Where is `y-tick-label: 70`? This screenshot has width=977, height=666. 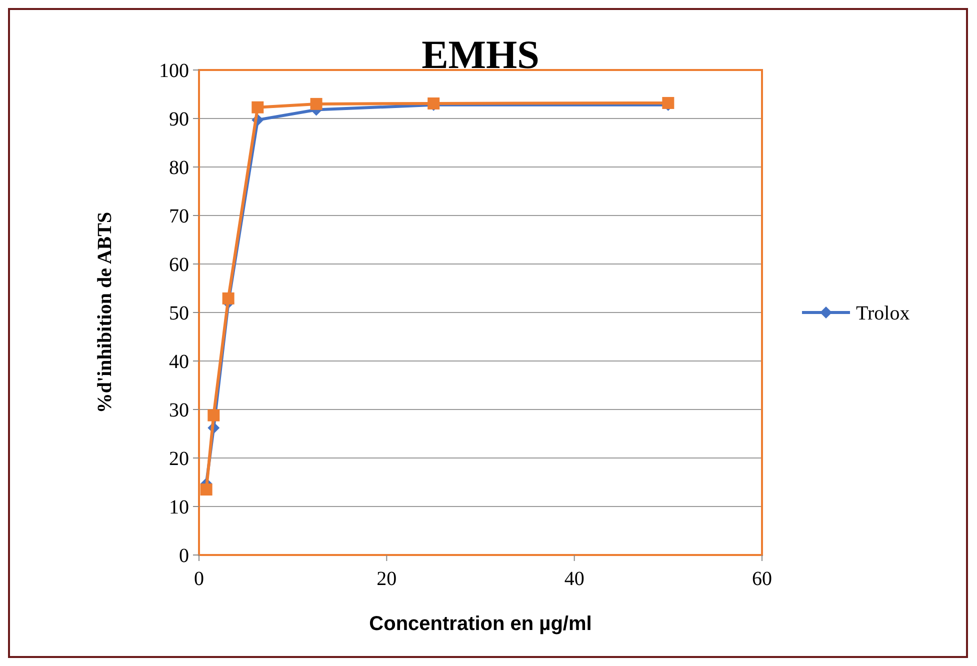 y-tick-label: 70 is located at coordinates (179, 217).